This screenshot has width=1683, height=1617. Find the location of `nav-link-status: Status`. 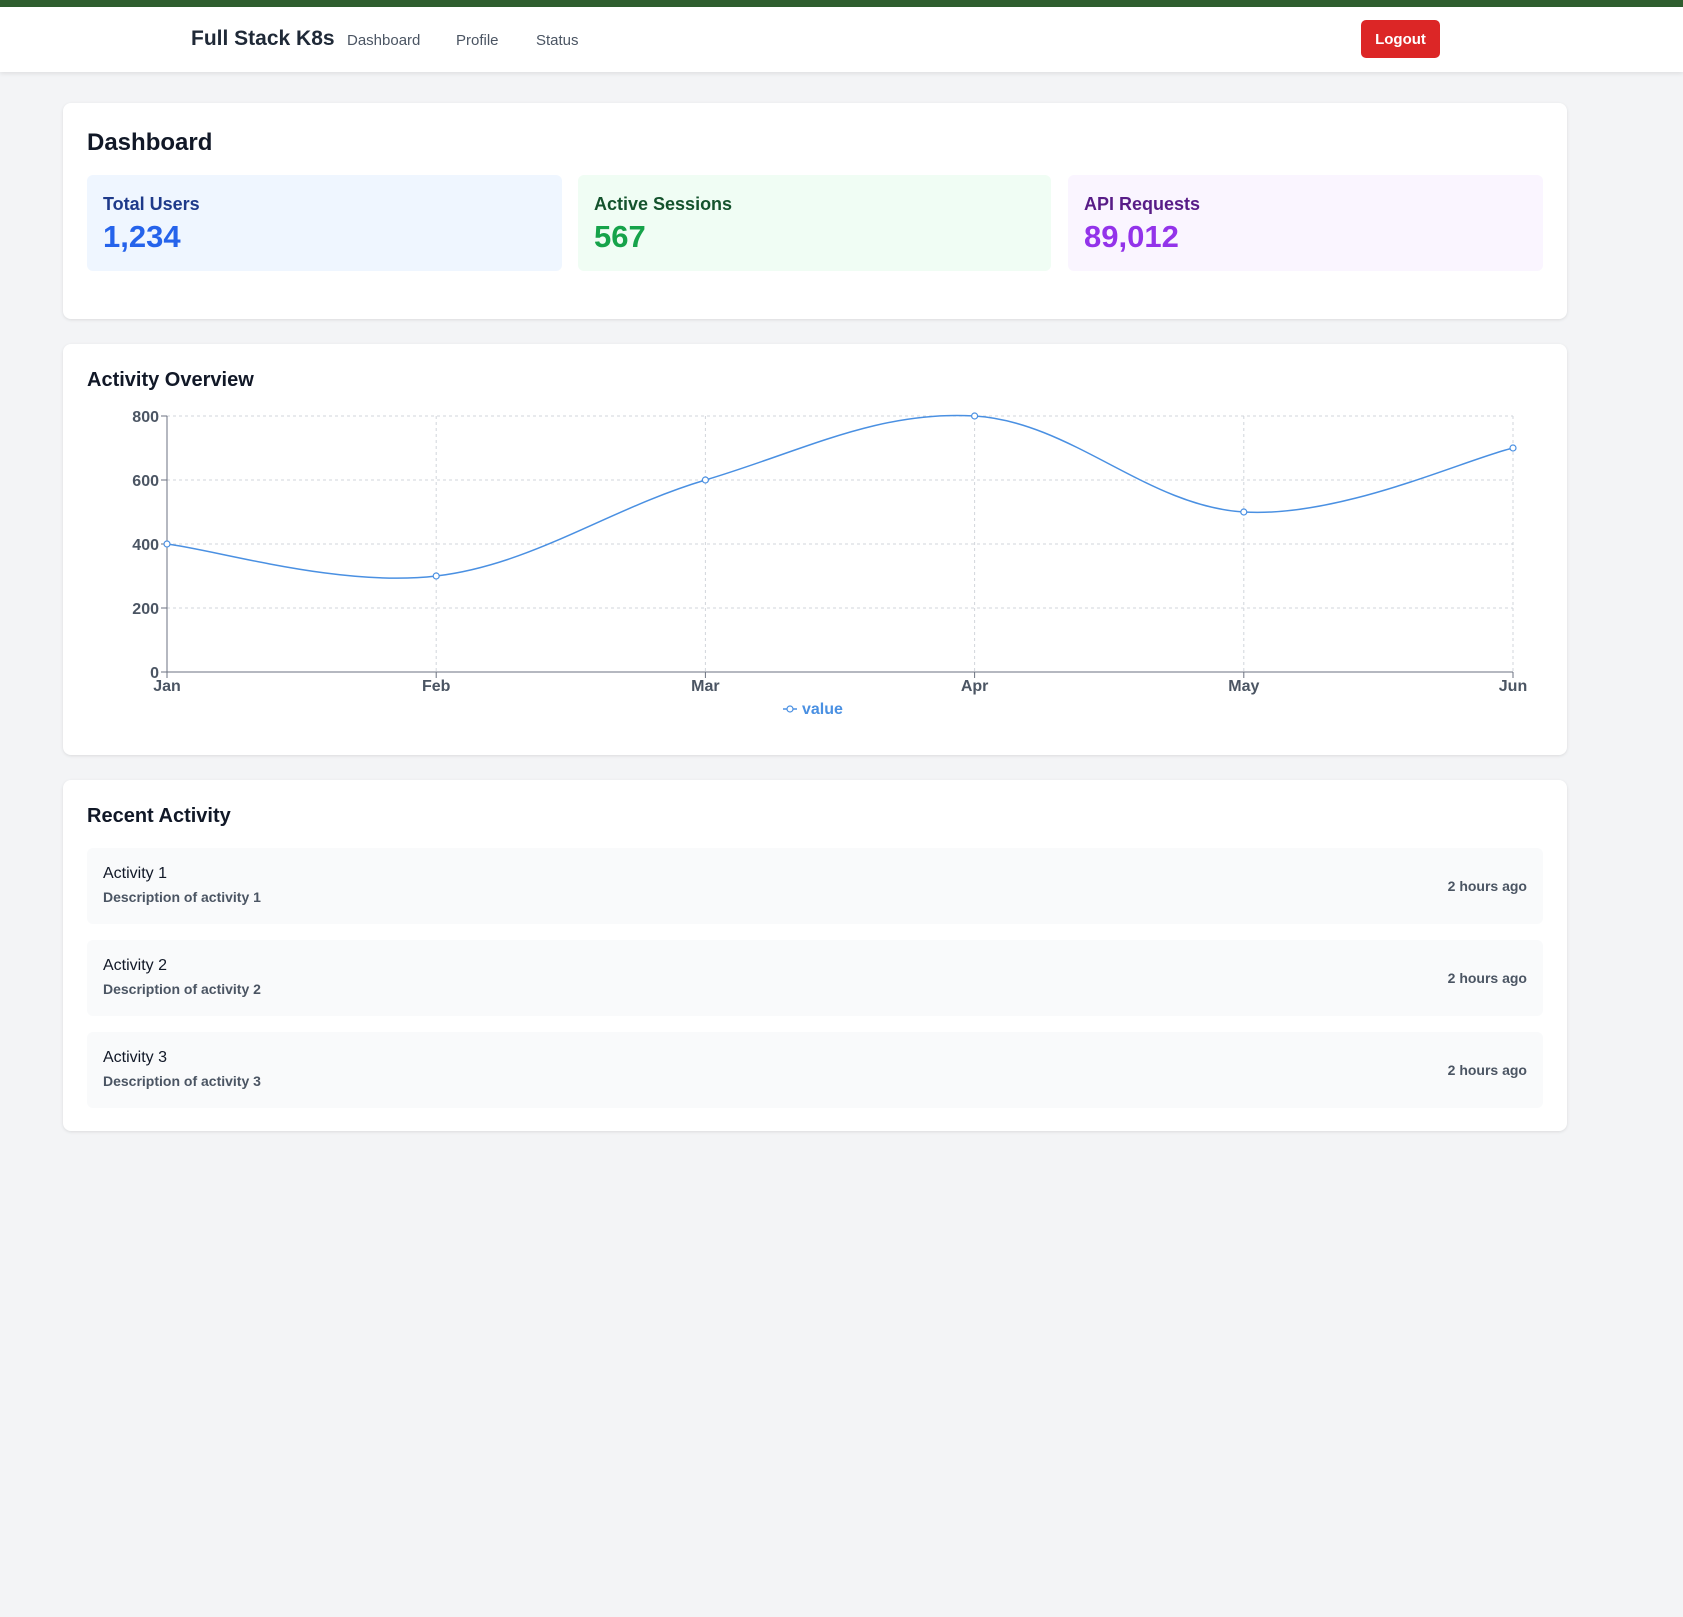

nav-link-status: Status is located at coordinates (557, 40).